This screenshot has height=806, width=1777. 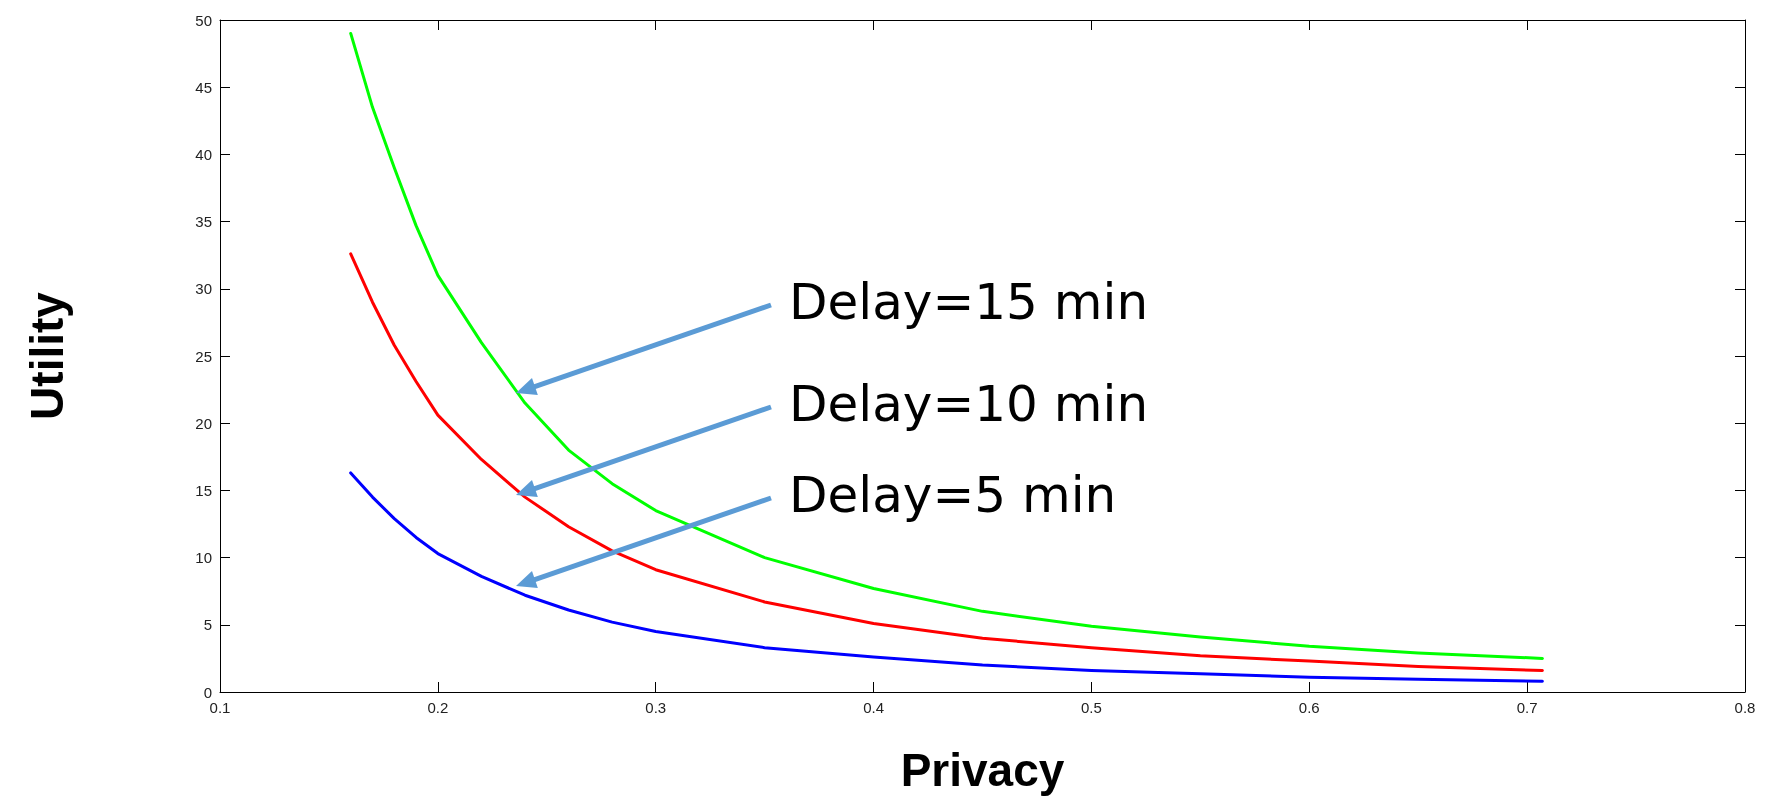 I want to click on x-tick-label: 0.2, so click(x=438, y=707).